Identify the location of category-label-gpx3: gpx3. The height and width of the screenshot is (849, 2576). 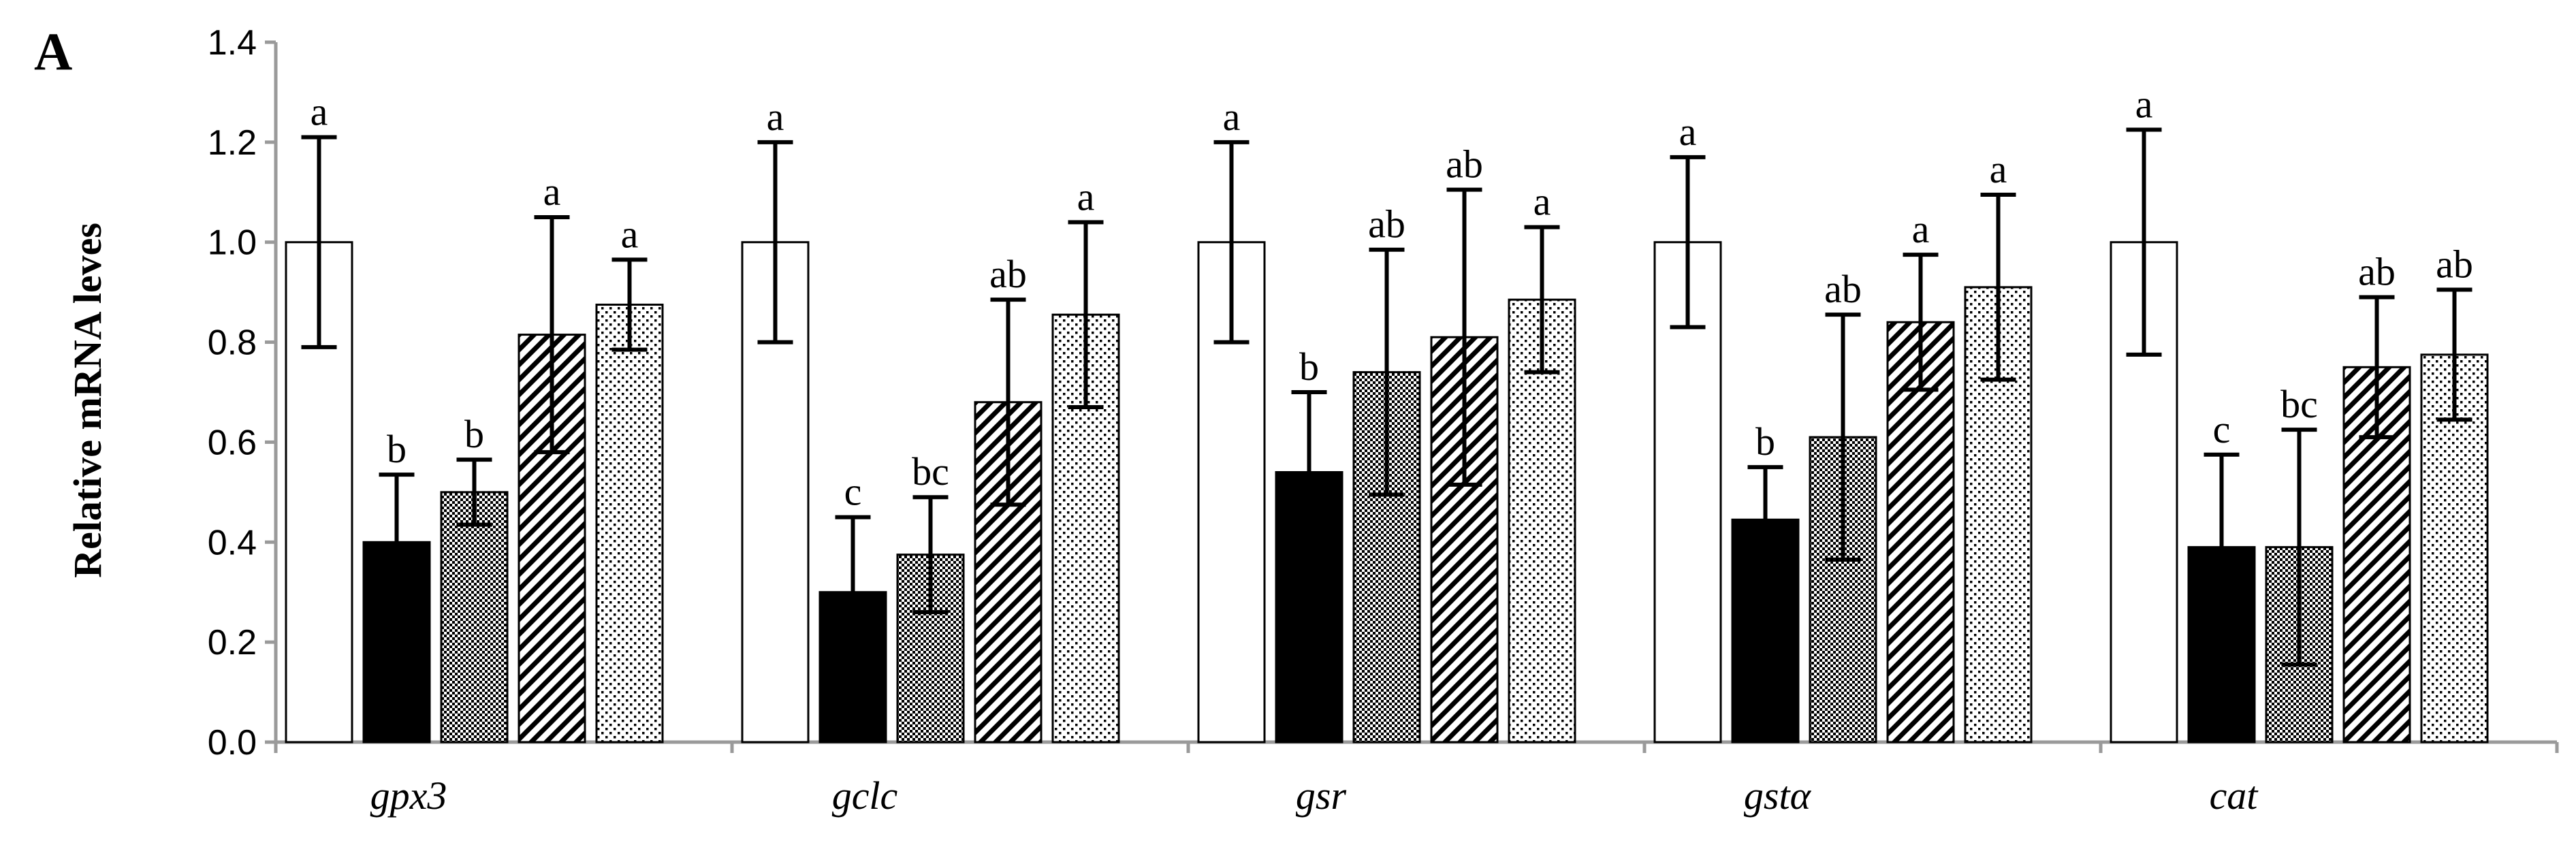
(409, 795).